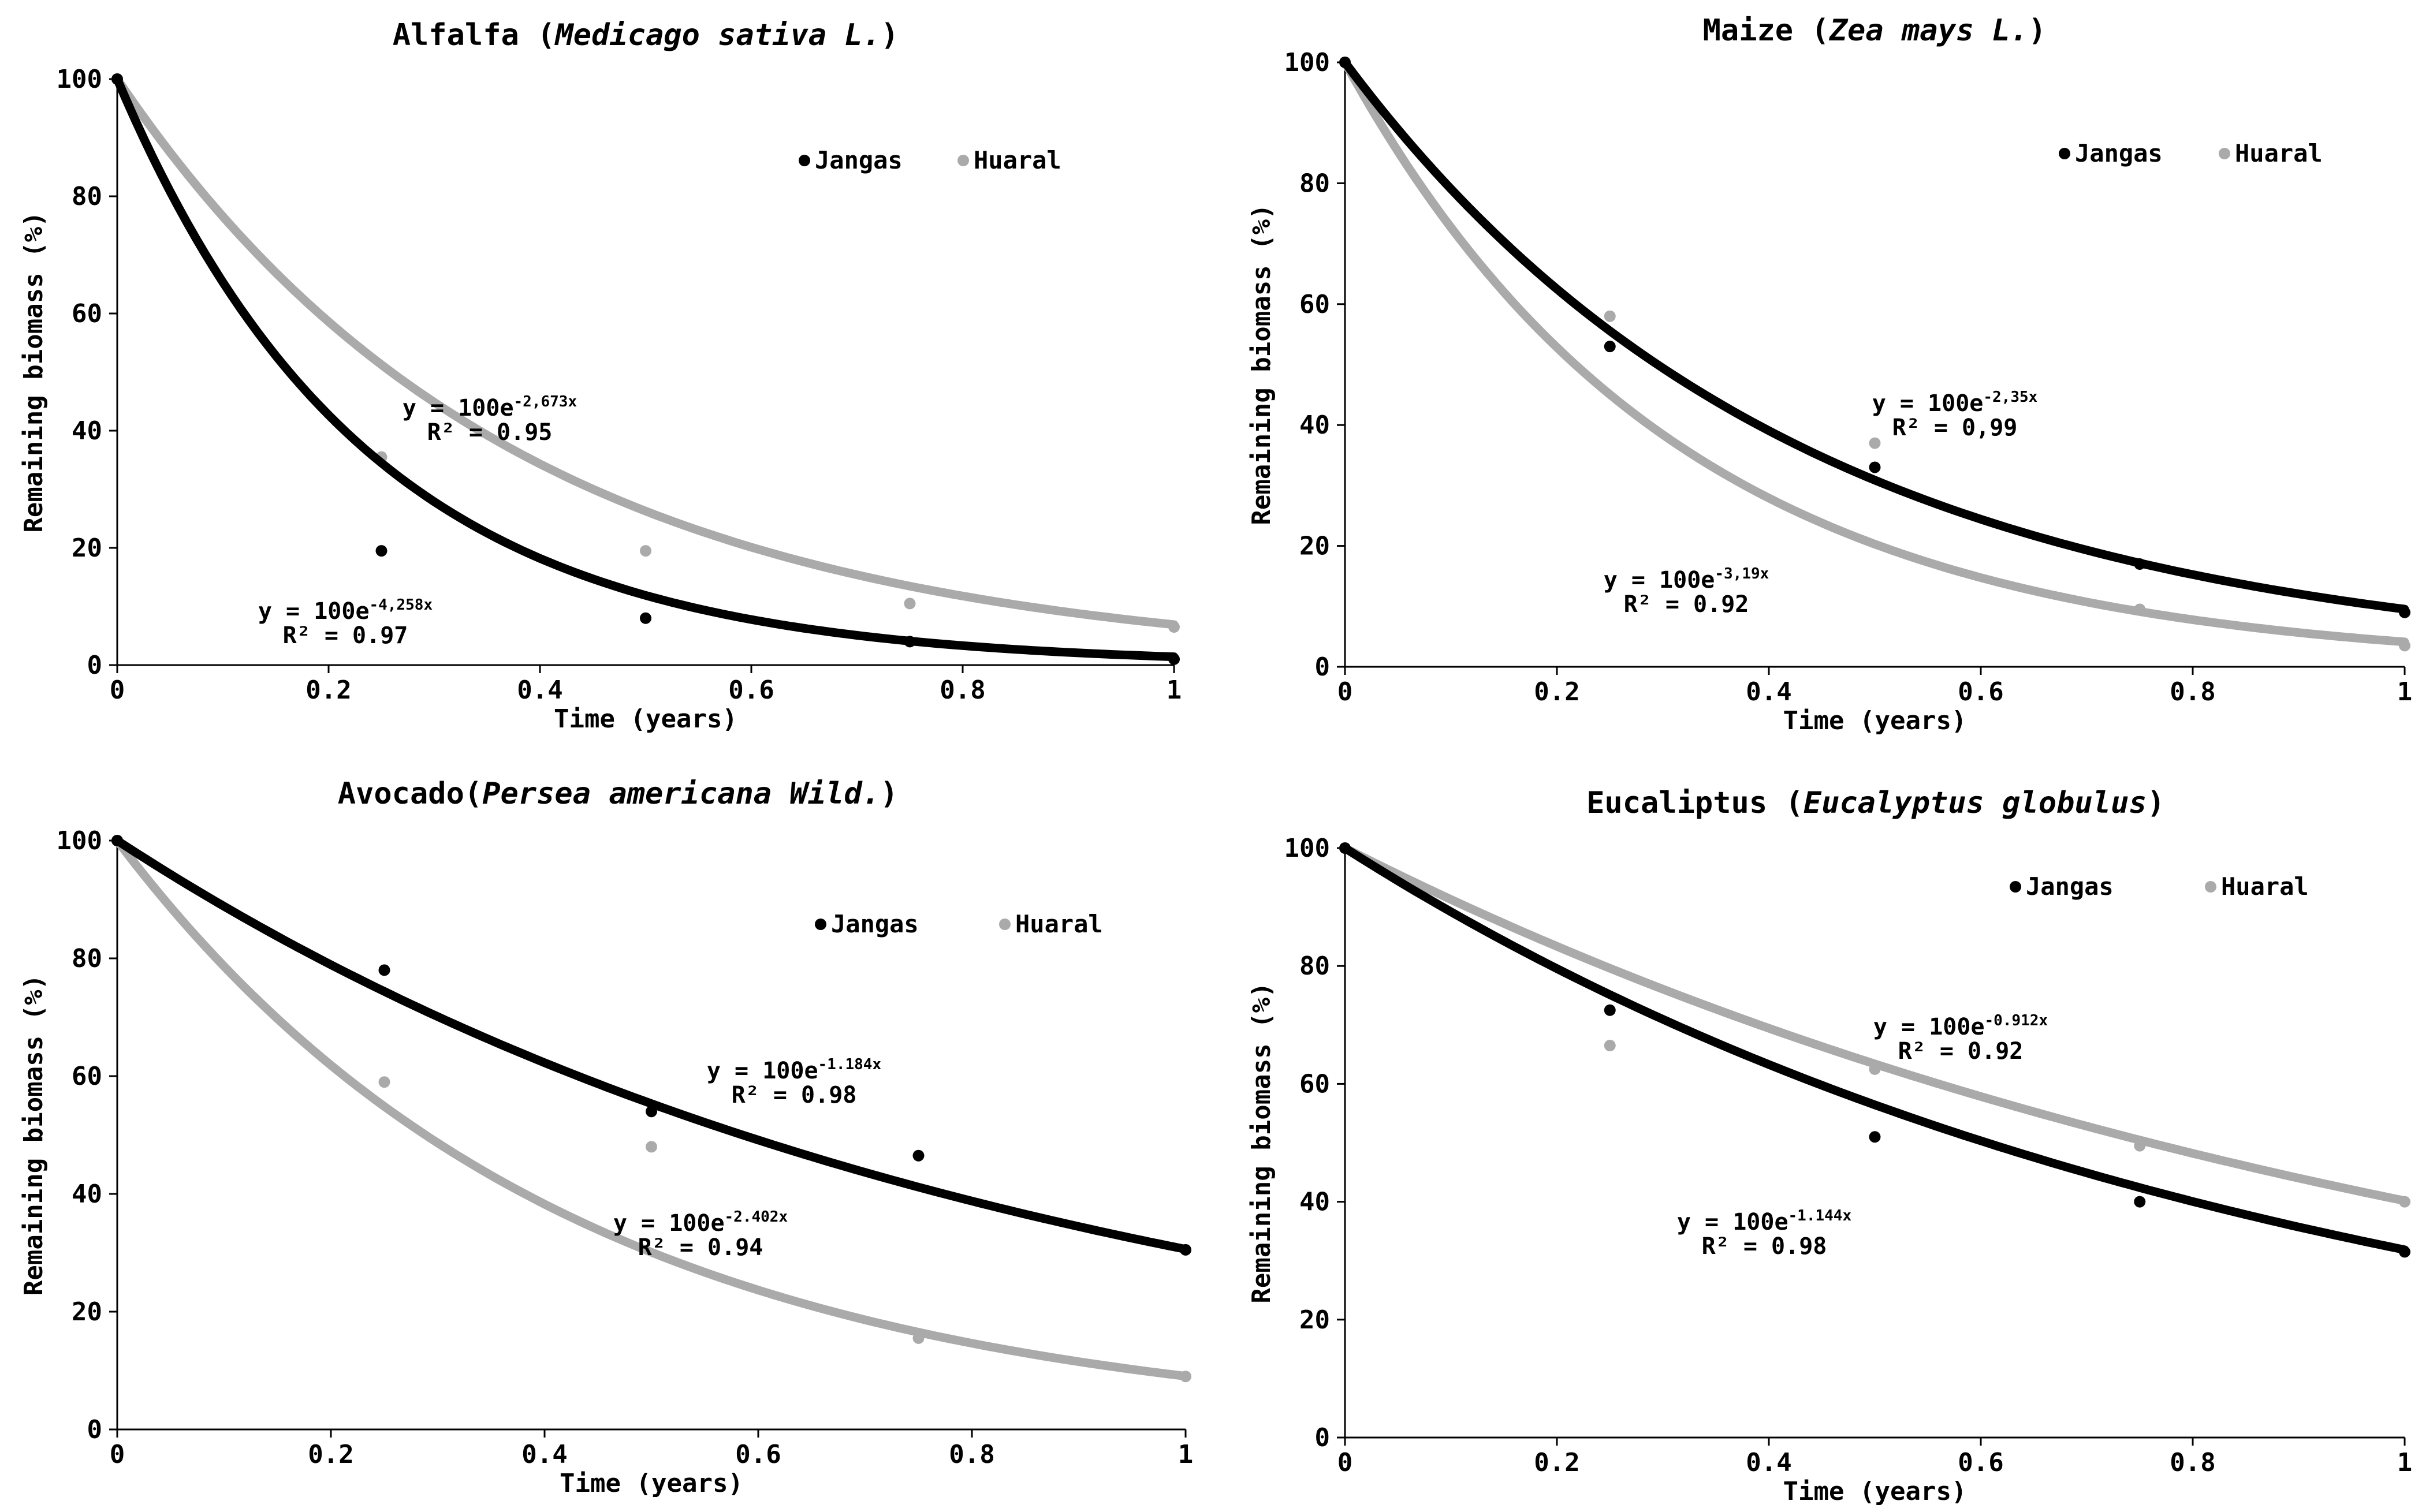 The image size is (2422, 1512). Describe the element at coordinates (1928, 30) in the screenshot. I see `chart-title-species: Zea mays L.` at that location.